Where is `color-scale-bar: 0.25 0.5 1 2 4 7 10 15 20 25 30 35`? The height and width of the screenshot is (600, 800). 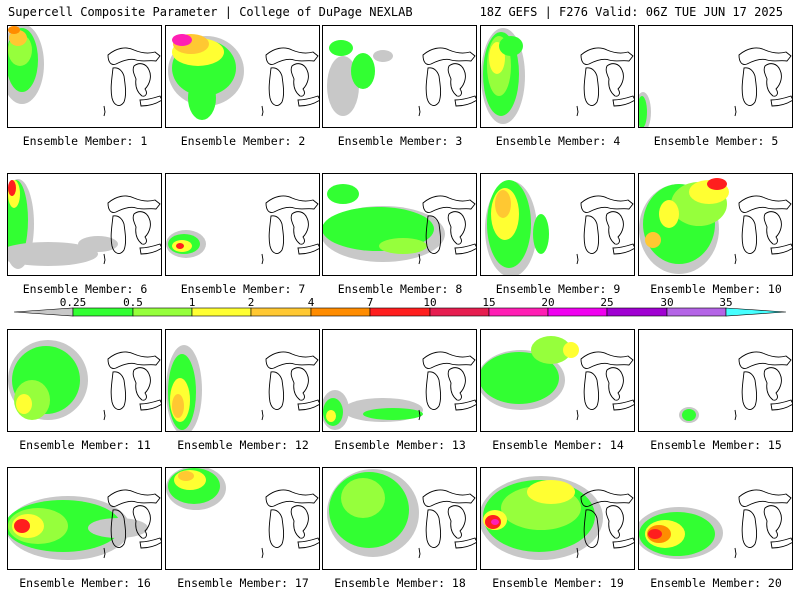 color-scale-bar: 0.25 0.5 1 2 4 7 10 15 20 25 30 35 is located at coordinates (400, 306).